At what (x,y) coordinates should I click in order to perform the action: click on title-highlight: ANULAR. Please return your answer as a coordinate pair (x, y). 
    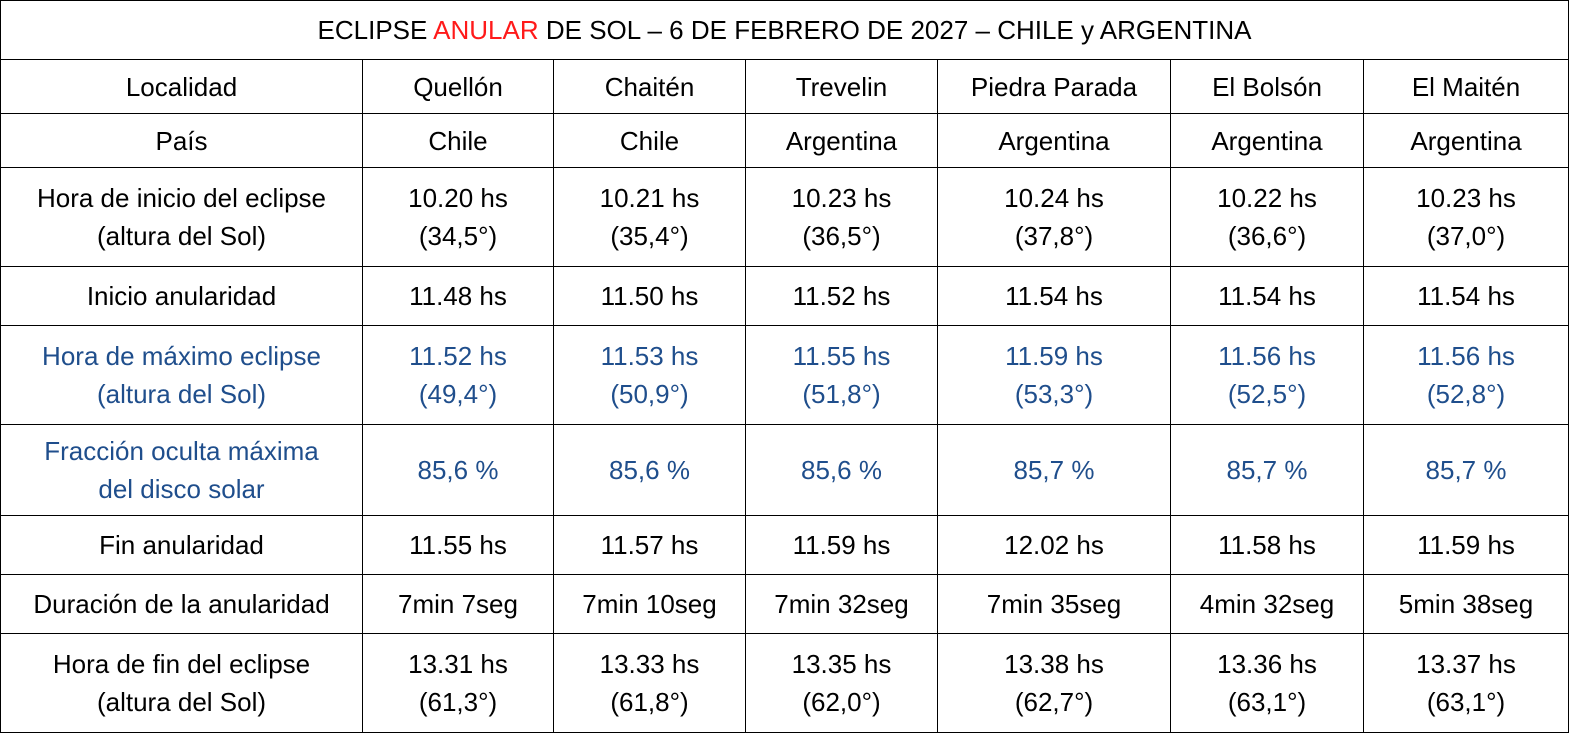
    Looking at the image, I should click on (486, 30).